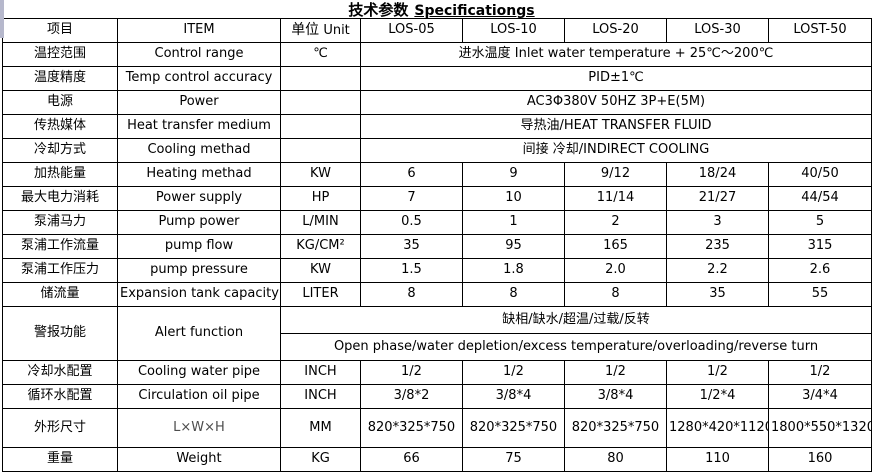 The width and height of the screenshot is (873, 472). I want to click on table-row: 泵浦工作流量 pump flow KG/CM² 35 95 165 235 315, so click(437, 246).